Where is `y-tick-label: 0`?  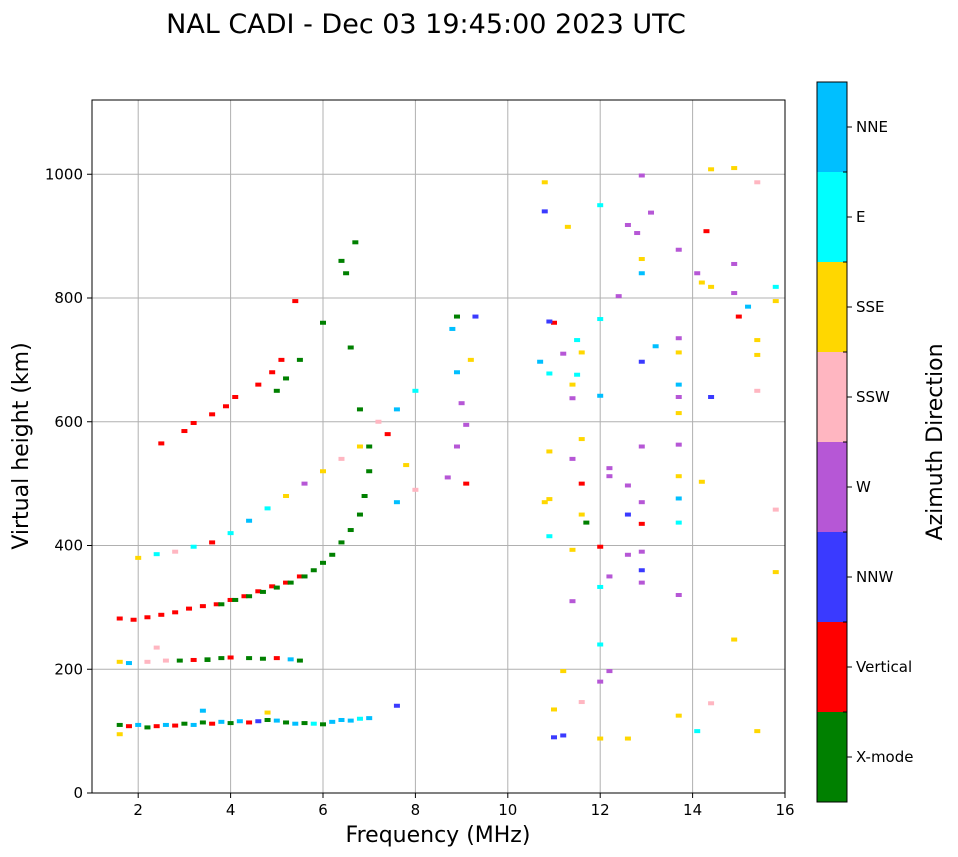
y-tick-label: 0 is located at coordinates (78, 793).